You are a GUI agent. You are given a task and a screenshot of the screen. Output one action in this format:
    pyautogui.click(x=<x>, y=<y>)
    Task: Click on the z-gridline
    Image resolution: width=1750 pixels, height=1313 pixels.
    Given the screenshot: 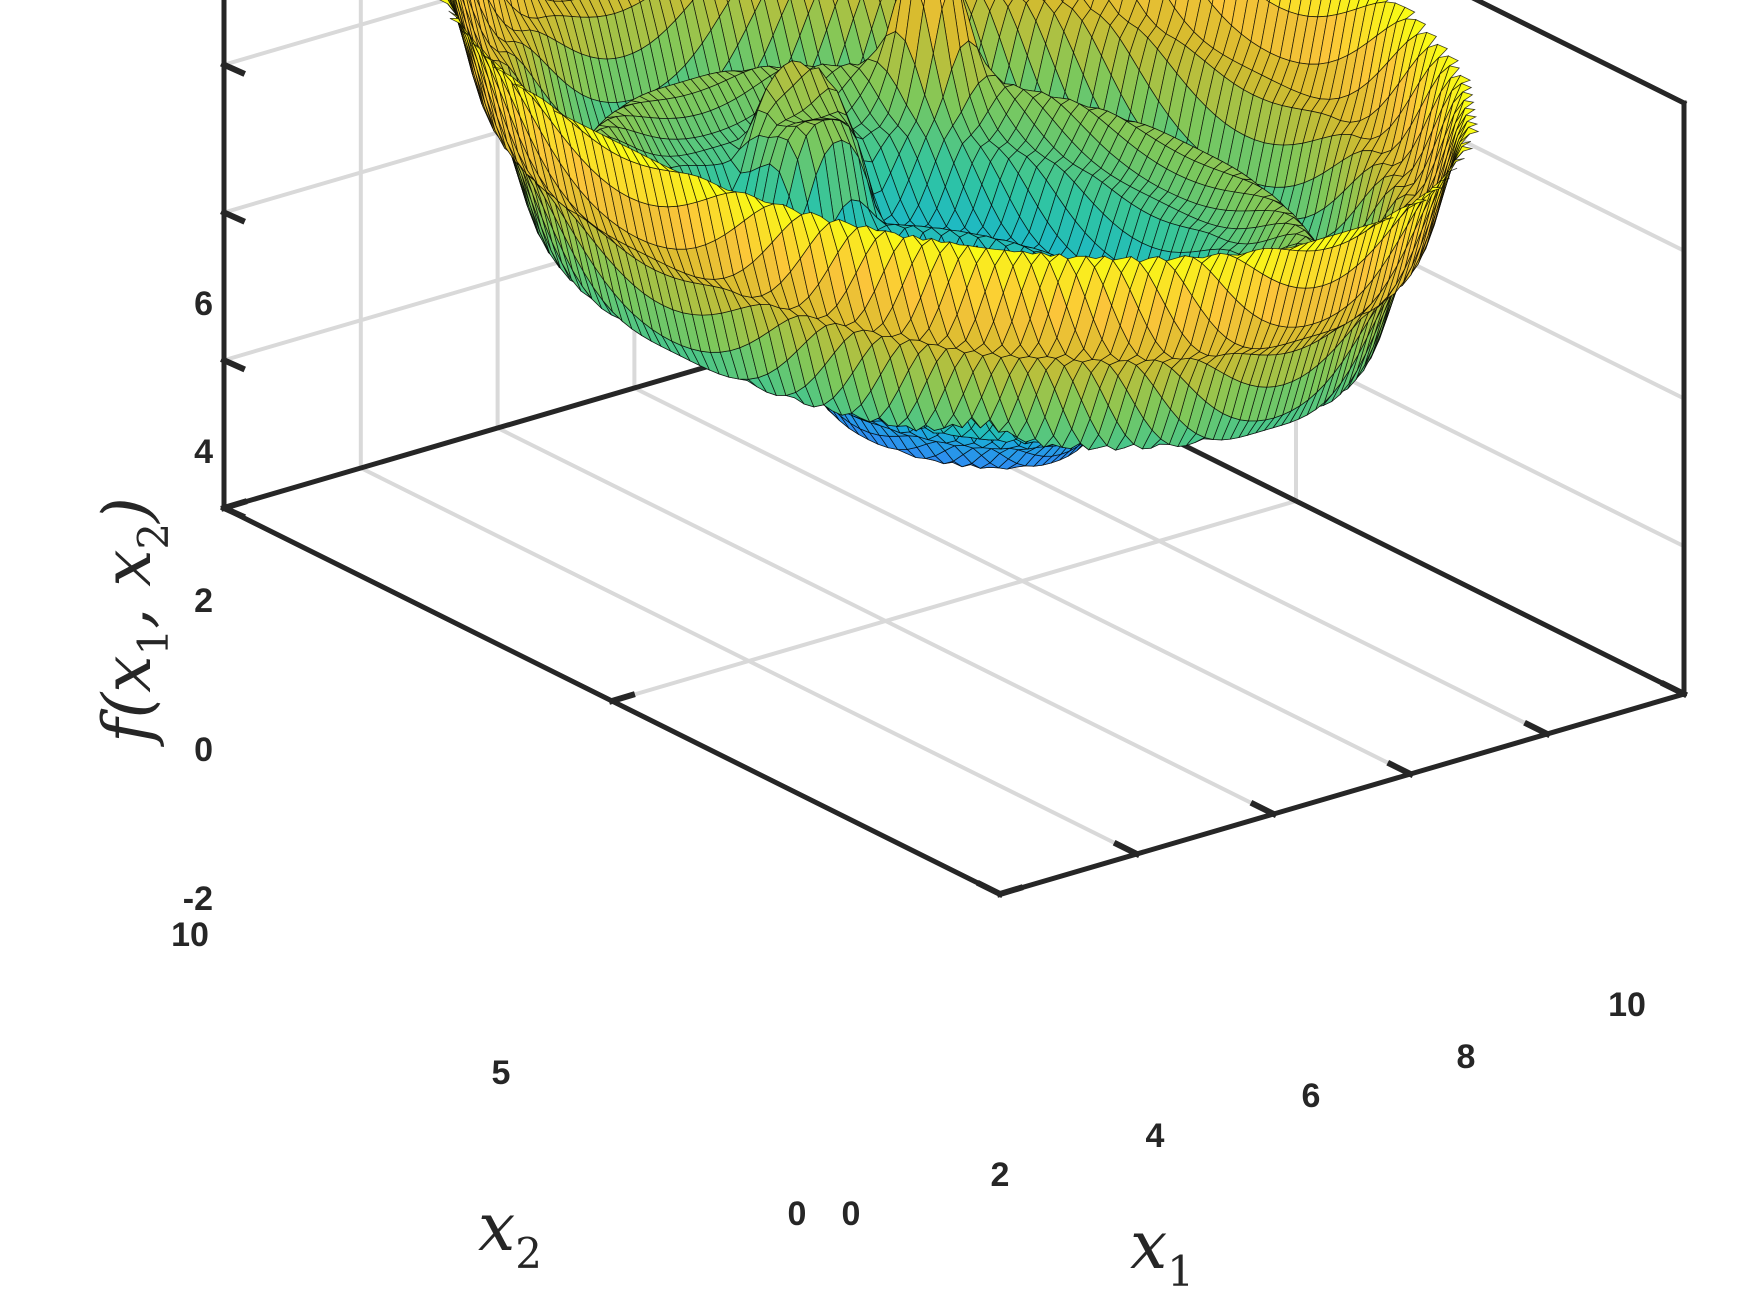 What is the action you would take?
    pyautogui.click(x=337, y=34)
    